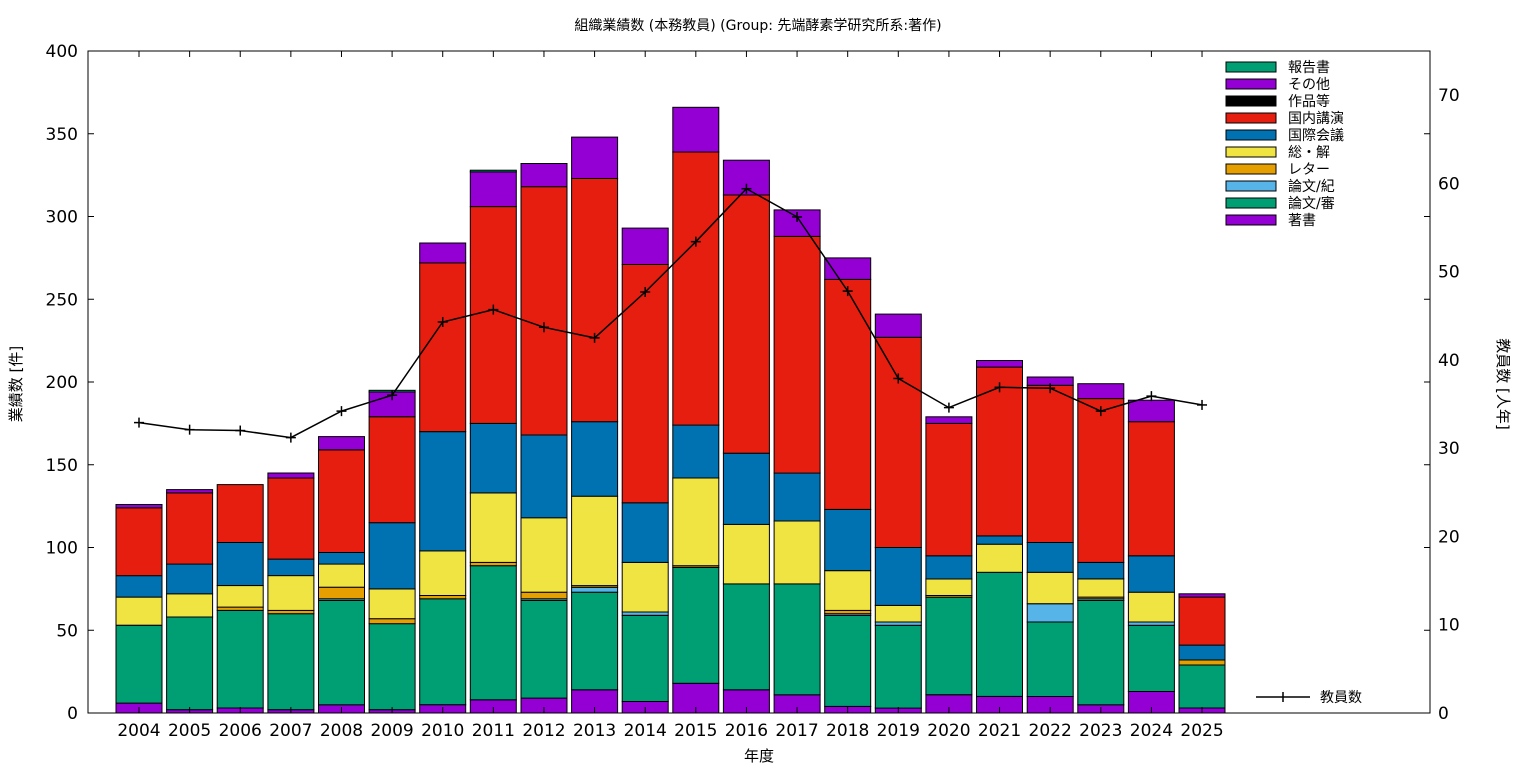 This screenshot has width=1536, height=768. I want to click on line-point-2022, so click(1050, 388).